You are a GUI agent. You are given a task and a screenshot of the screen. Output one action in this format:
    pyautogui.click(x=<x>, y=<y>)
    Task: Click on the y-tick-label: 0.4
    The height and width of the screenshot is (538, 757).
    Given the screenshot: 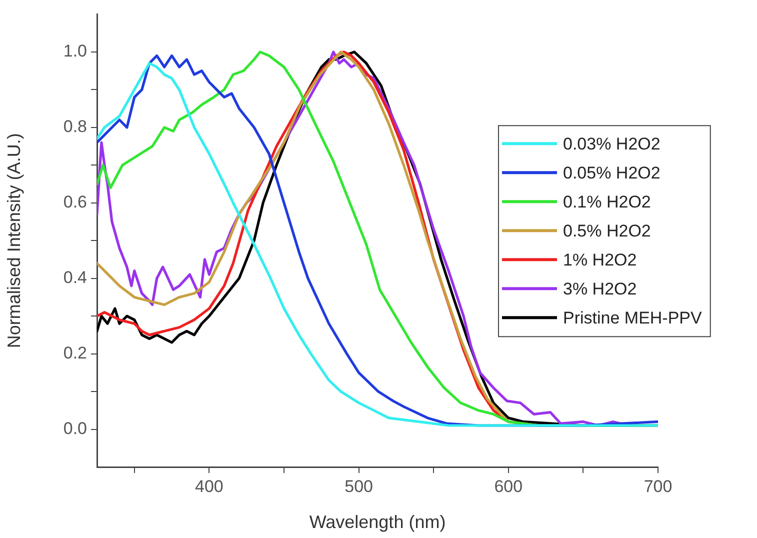 What is the action you would take?
    pyautogui.click(x=75, y=278)
    